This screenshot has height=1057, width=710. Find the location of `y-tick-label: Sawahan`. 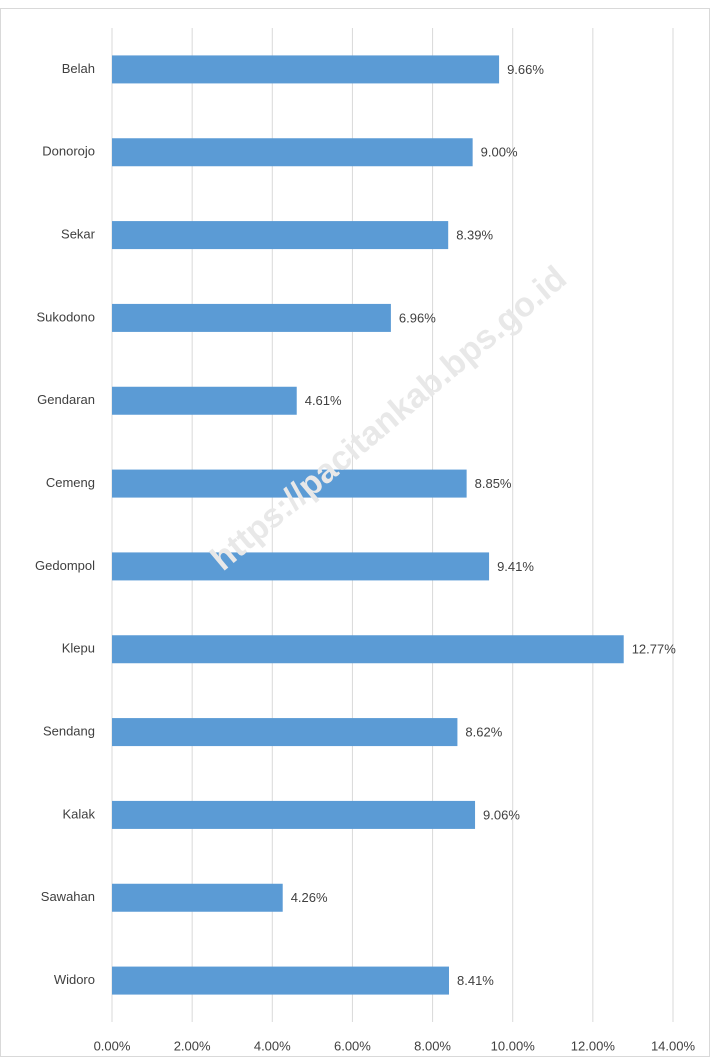

y-tick-label: Sawahan is located at coordinates (68, 896).